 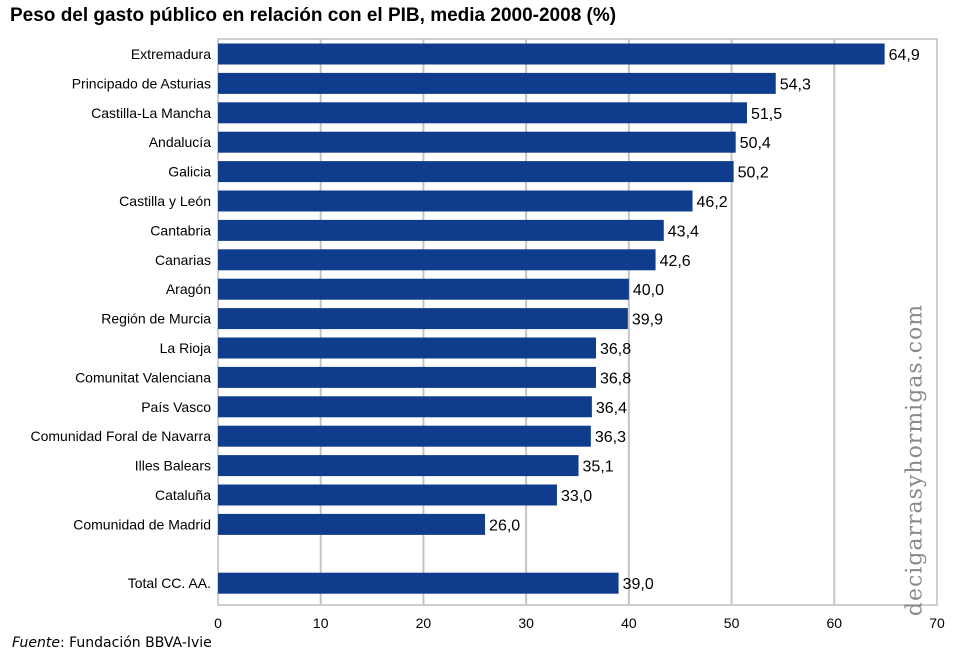 What do you see at coordinates (937, 623) in the screenshot?
I see `x-tick-label: 70` at bounding box center [937, 623].